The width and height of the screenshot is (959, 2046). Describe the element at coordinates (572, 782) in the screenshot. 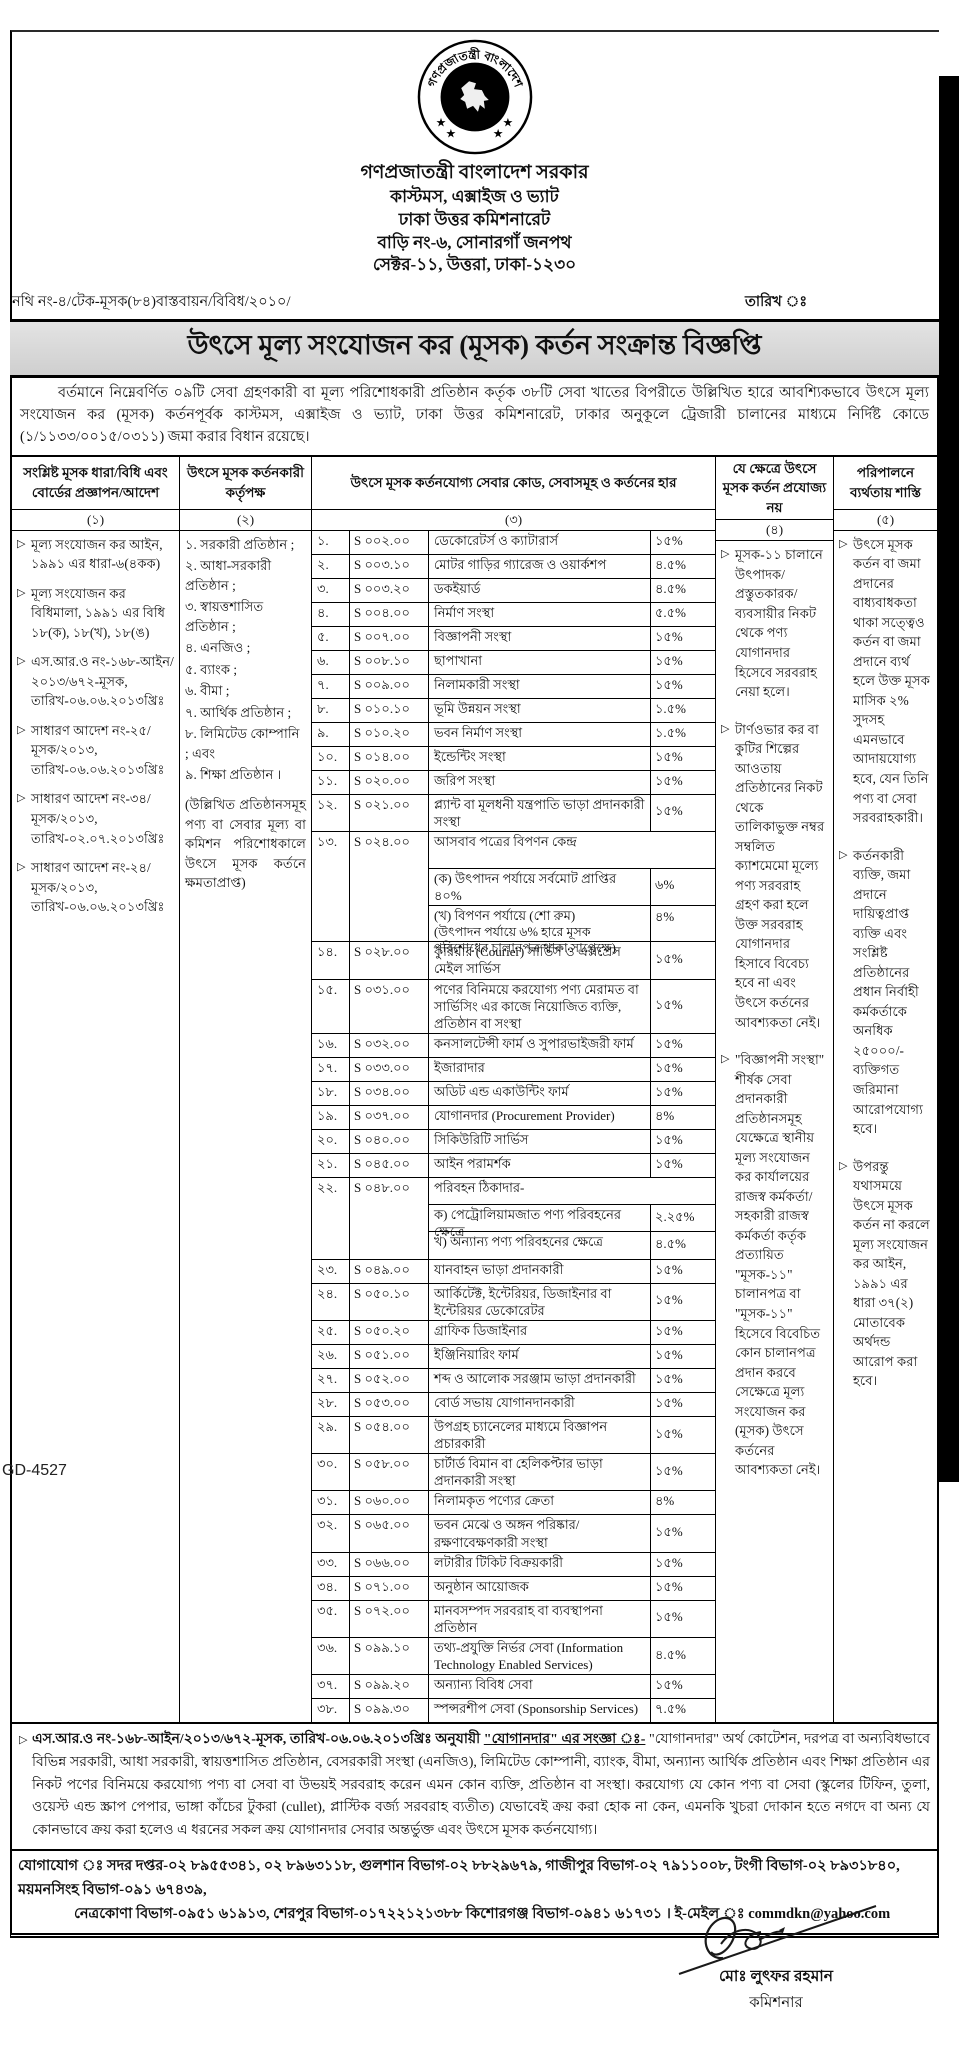

I see `service-body: জরিপ সংস্থা ১৫%` at that location.